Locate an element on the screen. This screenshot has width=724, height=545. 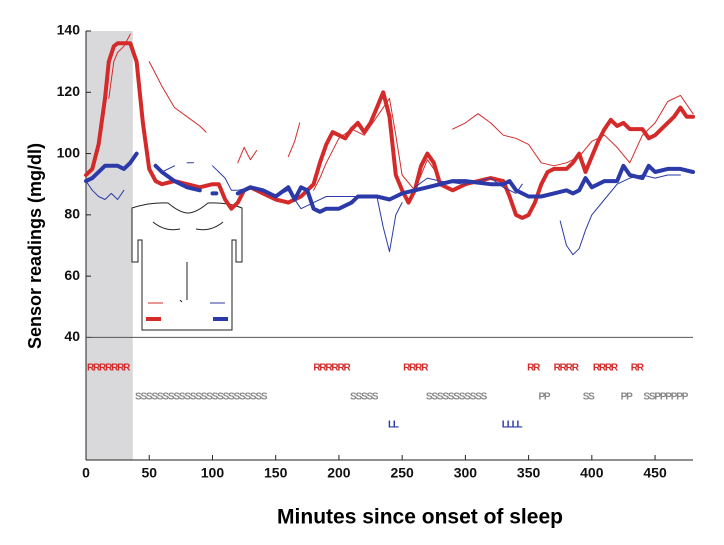
shaded-region is located at coordinates (109, 245).